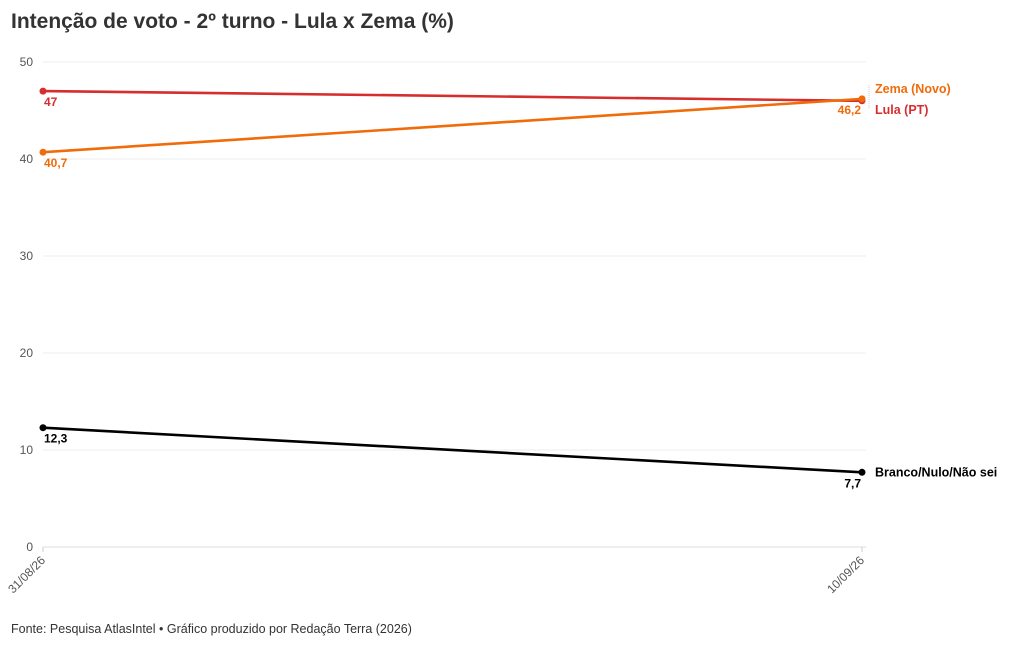 The height and width of the screenshot is (650, 1020). I want to click on x-tick-label: 31/08/26, so click(26, 574).